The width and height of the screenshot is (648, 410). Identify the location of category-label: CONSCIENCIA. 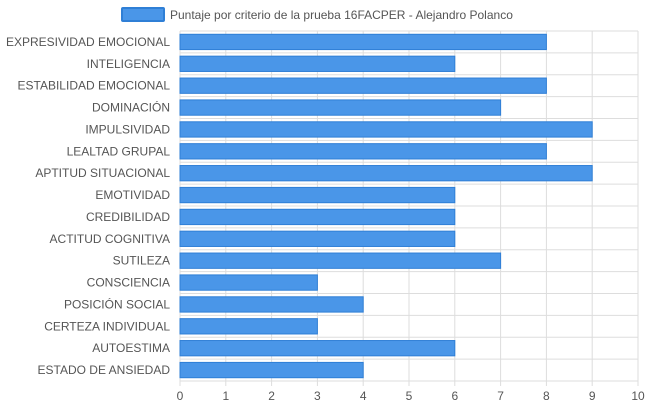
(128, 283).